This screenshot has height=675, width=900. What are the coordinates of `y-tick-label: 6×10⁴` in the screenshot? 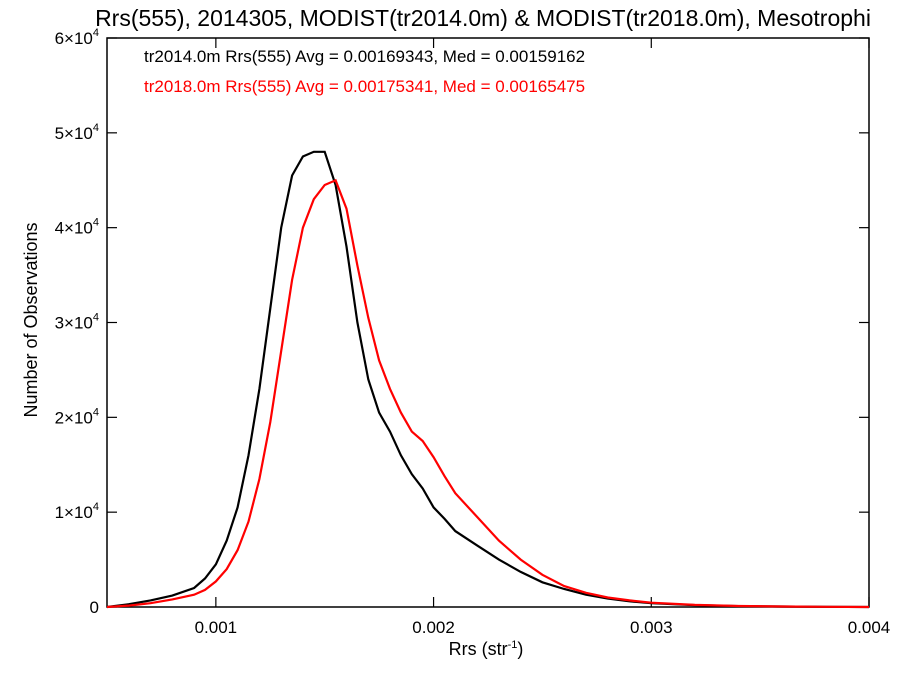 It's located at (77, 37).